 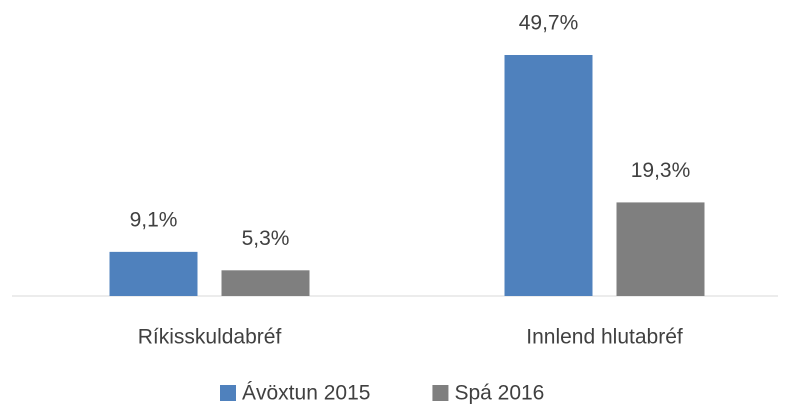 I want to click on legend-label: Spá 2016, so click(x=499, y=393).